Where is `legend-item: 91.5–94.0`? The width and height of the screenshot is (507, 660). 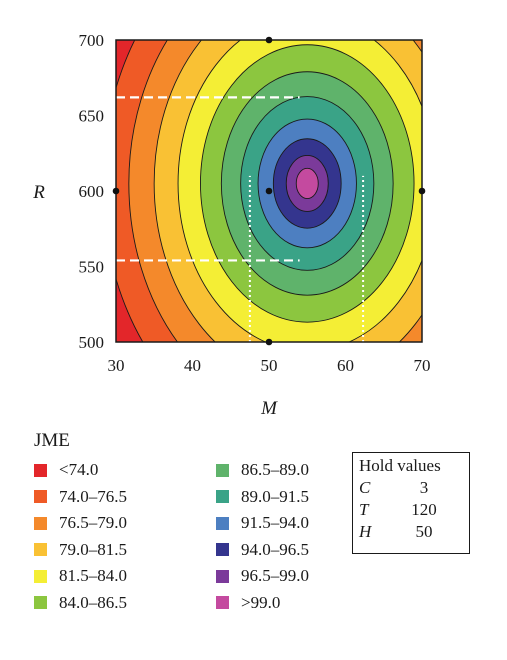 legend-item: 91.5–94.0 is located at coordinates (262, 523).